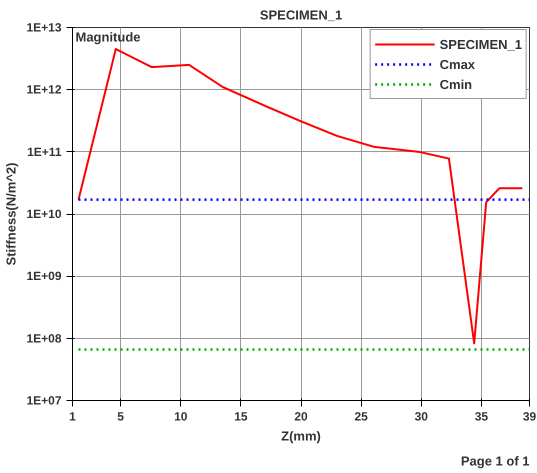 The width and height of the screenshot is (537, 473). Describe the element at coordinates (241, 417) in the screenshot. I see `x-tick-label: 15` at that location.